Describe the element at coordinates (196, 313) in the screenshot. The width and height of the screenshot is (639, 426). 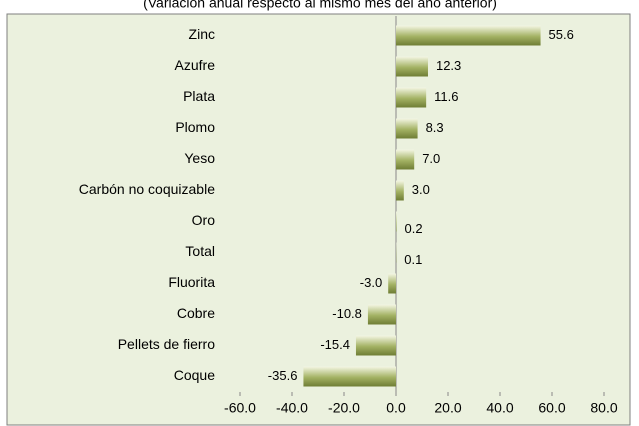
I see `y-tick-label: Cobre` at that location.